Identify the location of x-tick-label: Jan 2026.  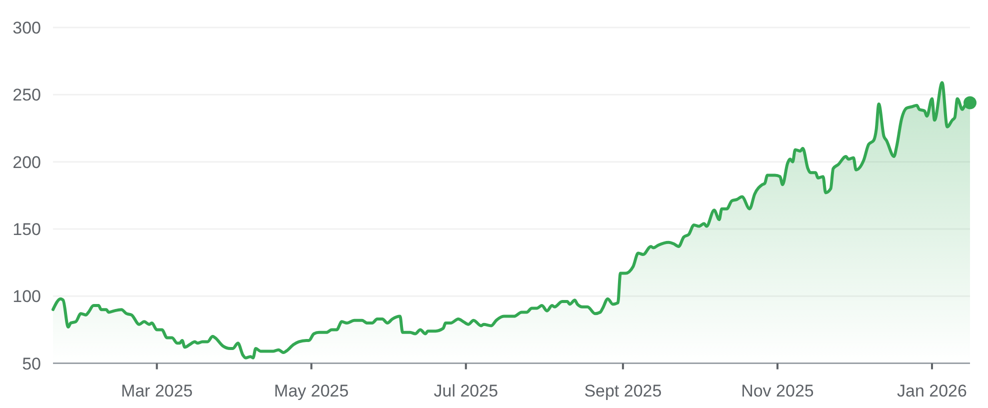
(932, 390).